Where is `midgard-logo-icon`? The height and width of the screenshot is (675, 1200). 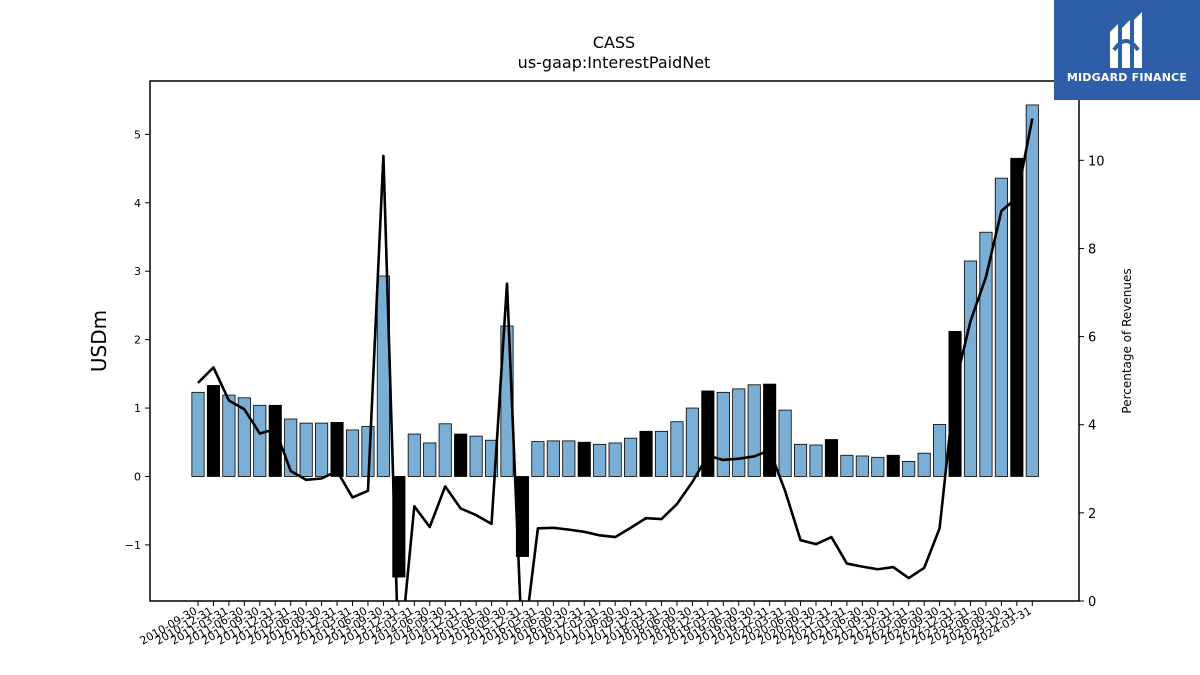 midgard-logo-icon is located at coordinates (1126, 40).